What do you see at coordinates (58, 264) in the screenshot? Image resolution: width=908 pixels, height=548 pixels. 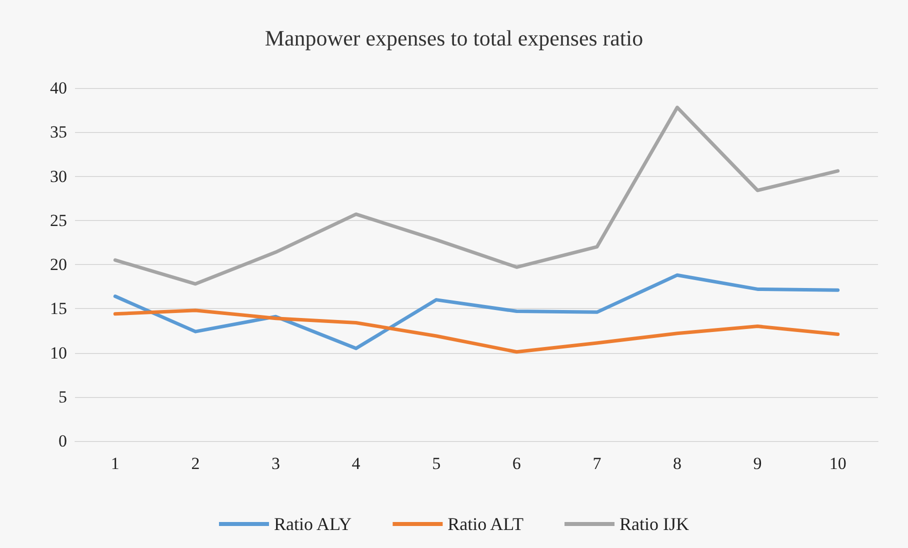 I see `y-tick-label: 20` at bounding box center [58, 264].